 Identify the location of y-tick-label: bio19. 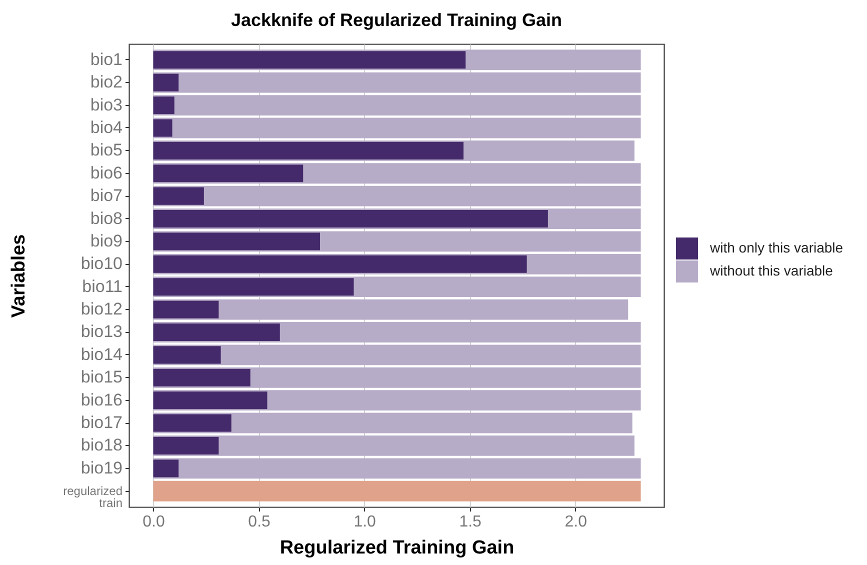
(101, 468).